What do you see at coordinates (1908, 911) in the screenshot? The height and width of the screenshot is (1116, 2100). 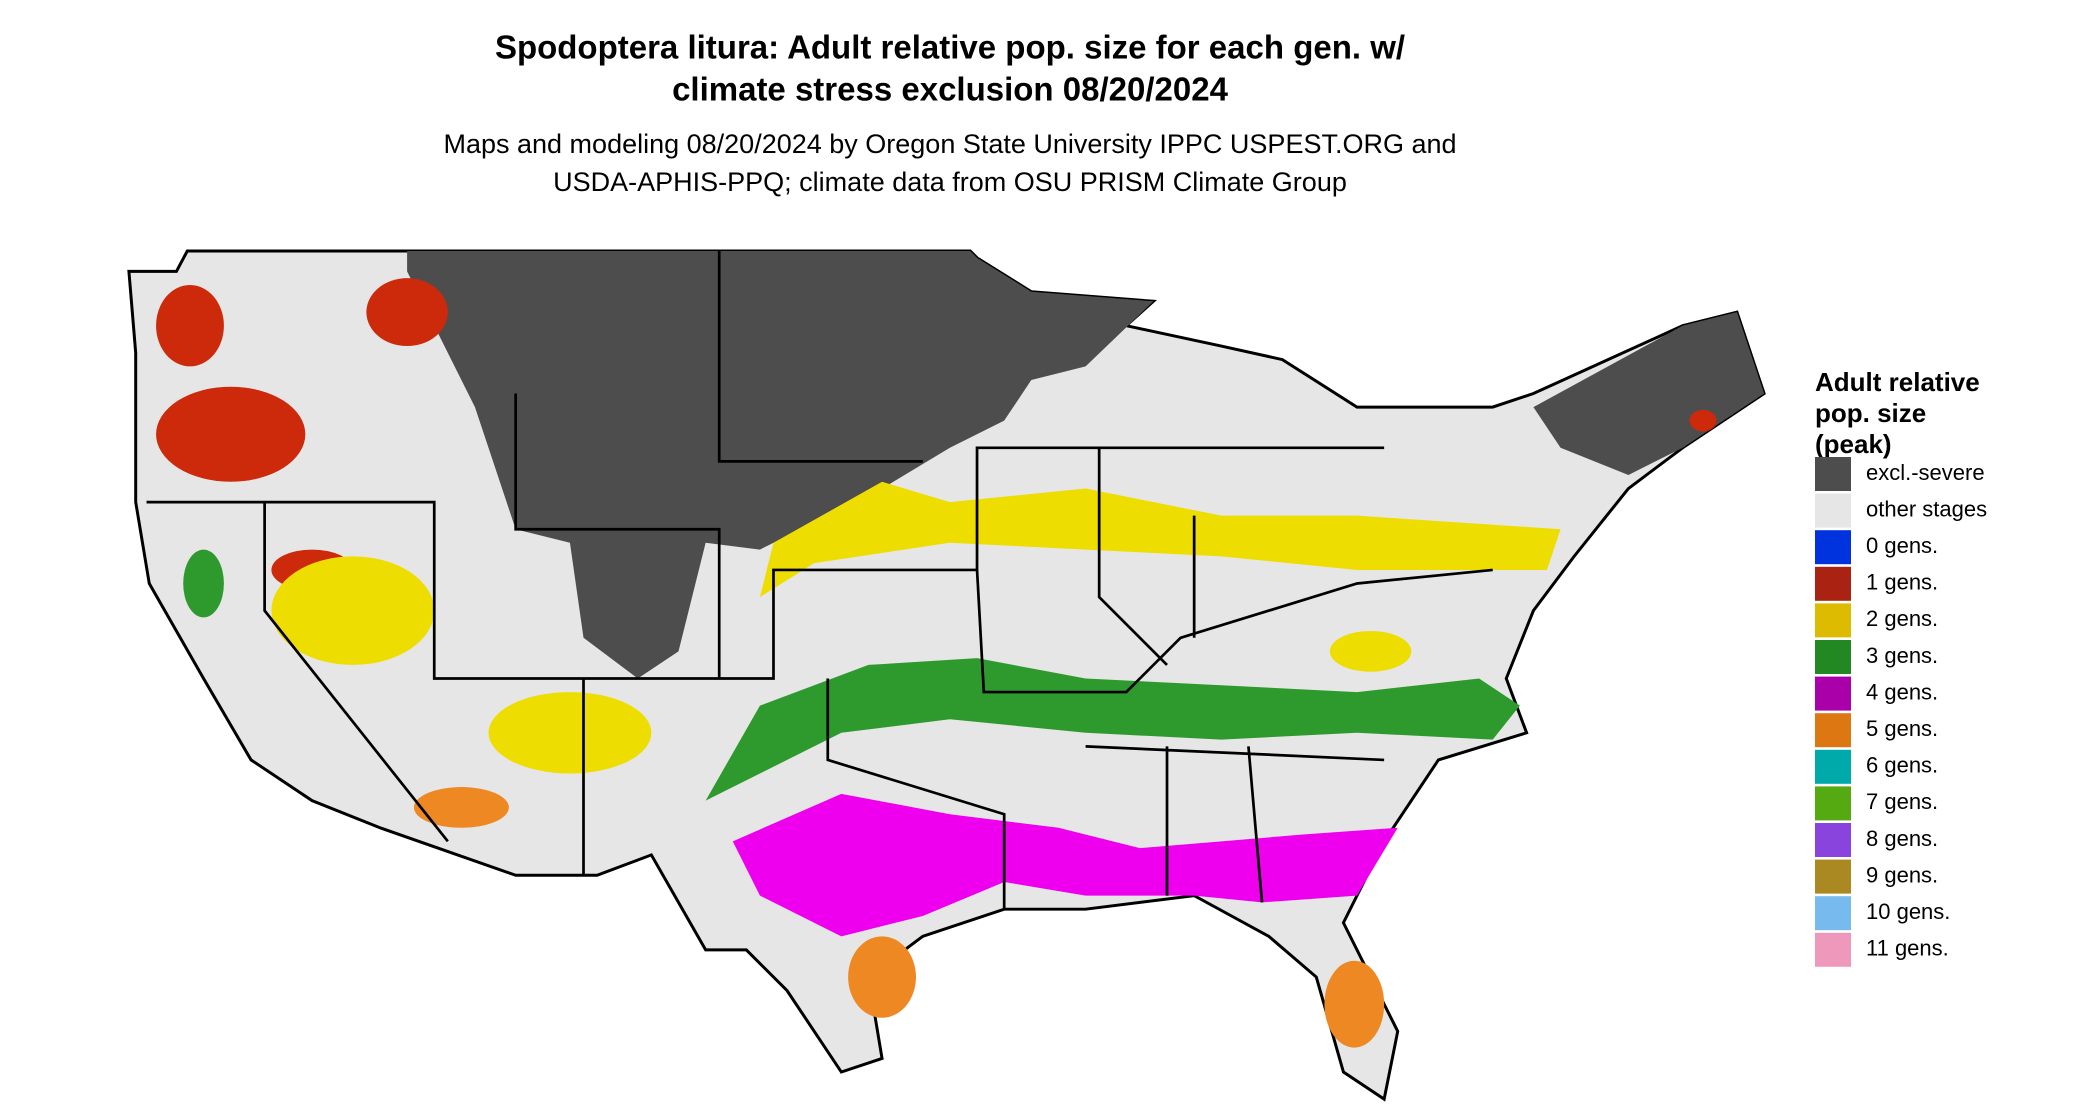 I see `legend-label: 10 gens.` at bounding box center [1908, 911].